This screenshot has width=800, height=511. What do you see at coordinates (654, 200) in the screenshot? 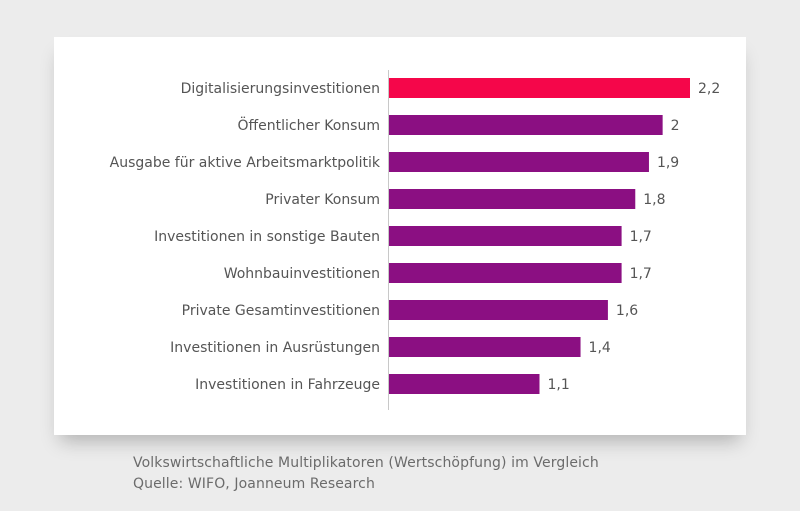
I see `value-label-3: 1,8` at bounding box center [654, 200].